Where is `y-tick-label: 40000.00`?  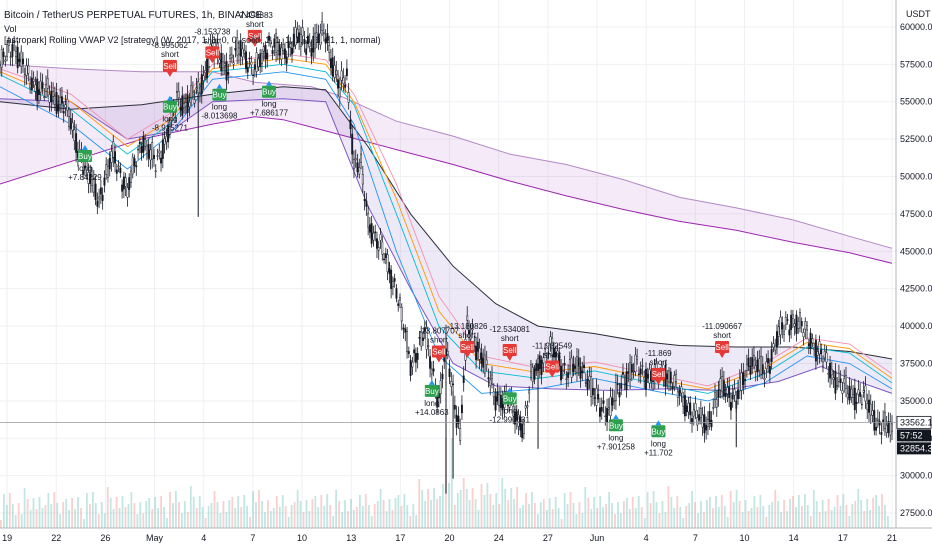
y-tick-label: 40000.00 is located at coordinates (916, 326).